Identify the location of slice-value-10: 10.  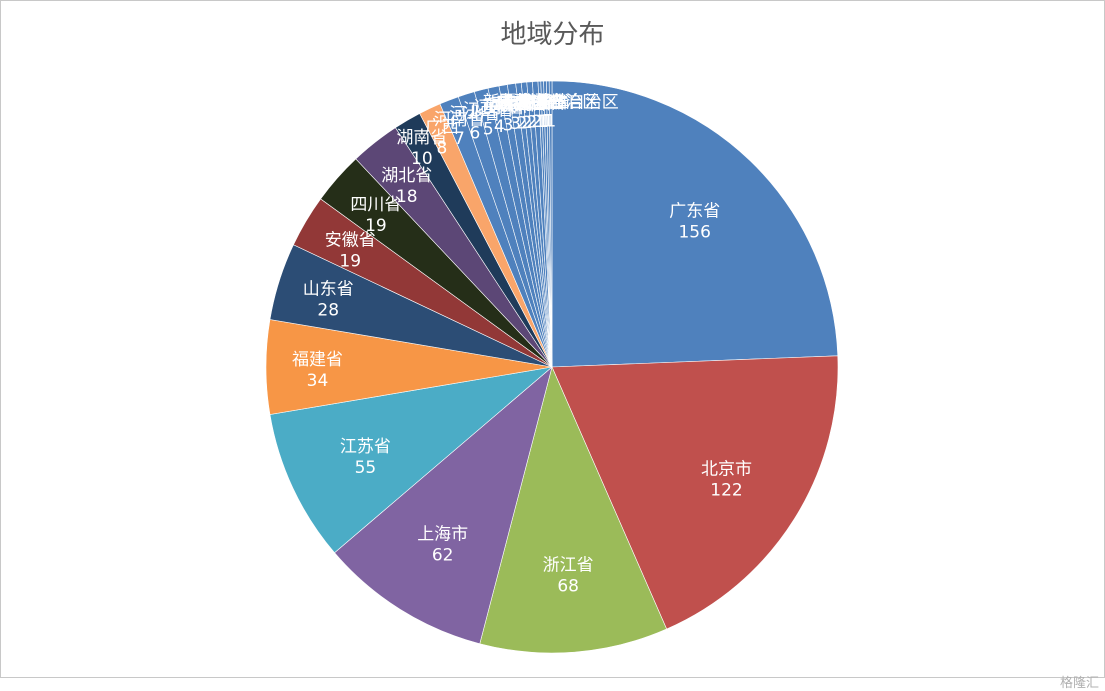
(422, 159).